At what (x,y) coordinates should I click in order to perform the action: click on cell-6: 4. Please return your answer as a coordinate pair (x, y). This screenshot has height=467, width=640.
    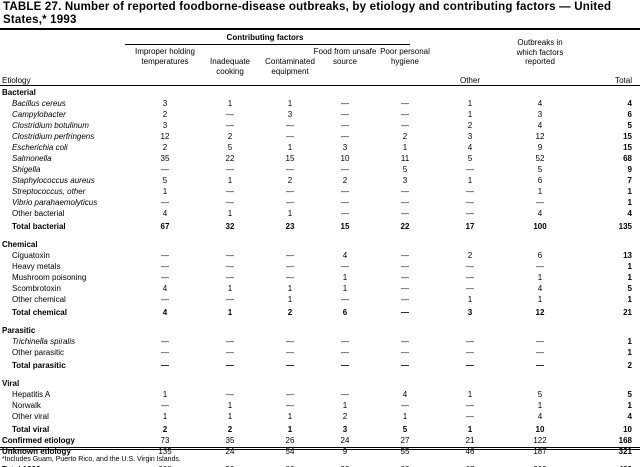
    Looking at the image, I should click on (540, 125).